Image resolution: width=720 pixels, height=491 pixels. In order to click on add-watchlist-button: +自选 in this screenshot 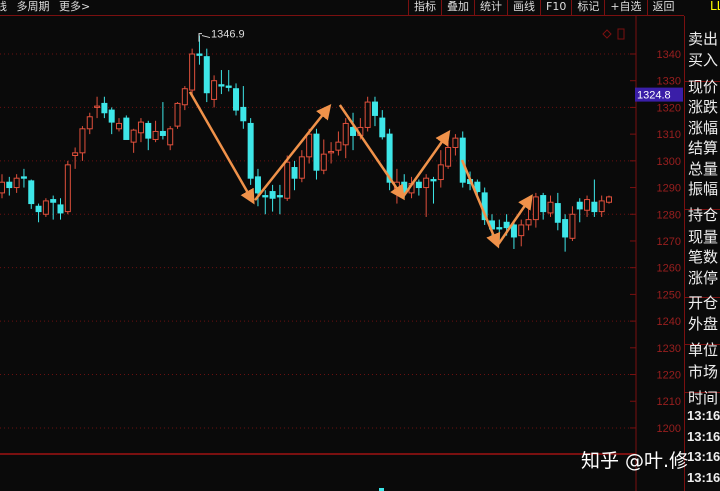, I will do `click(625, 7)`.